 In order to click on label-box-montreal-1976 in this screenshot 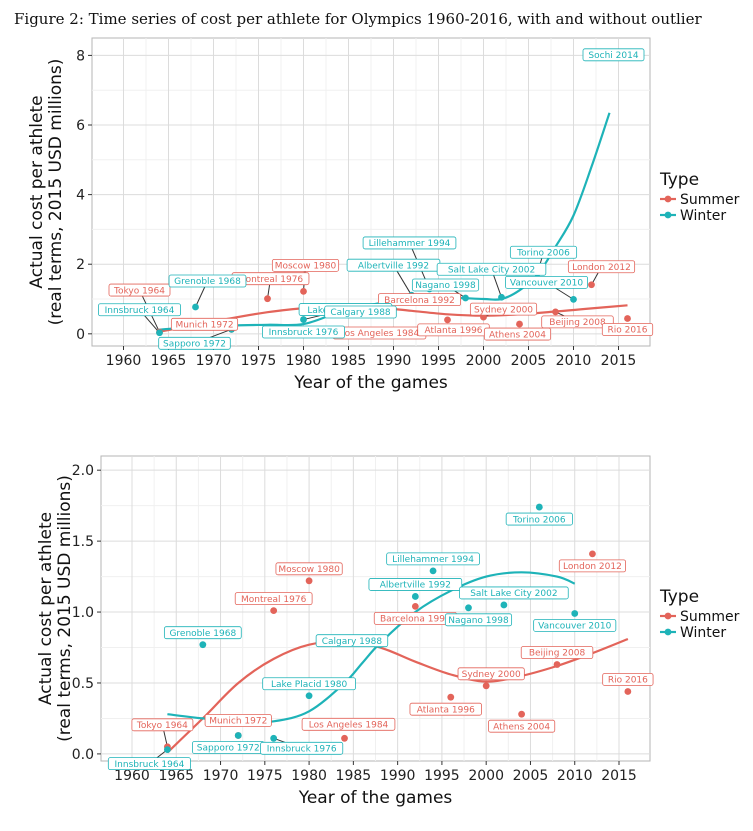, I will do `click(273, 599)`.